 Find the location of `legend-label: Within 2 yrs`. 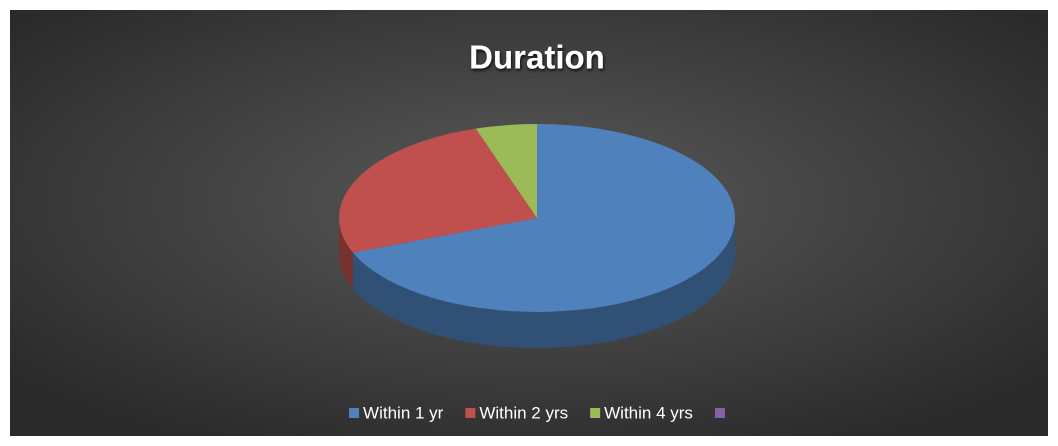

legend-label: Within 2 yrs is located at coordinates (523, 412).